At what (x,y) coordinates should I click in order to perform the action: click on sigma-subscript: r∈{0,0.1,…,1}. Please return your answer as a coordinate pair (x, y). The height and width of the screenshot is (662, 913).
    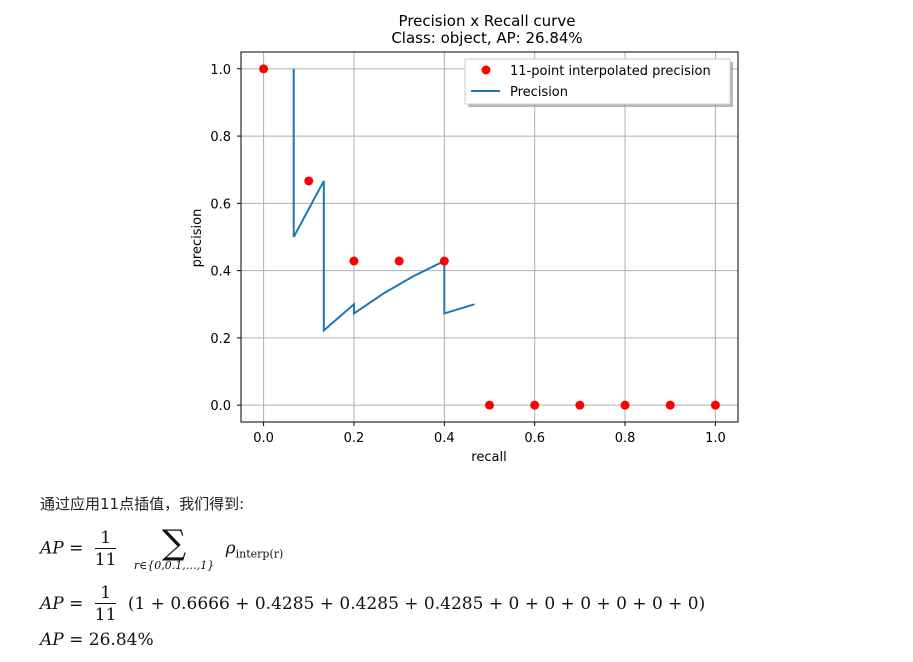
    Looking at the image, I should click on (174, 565).